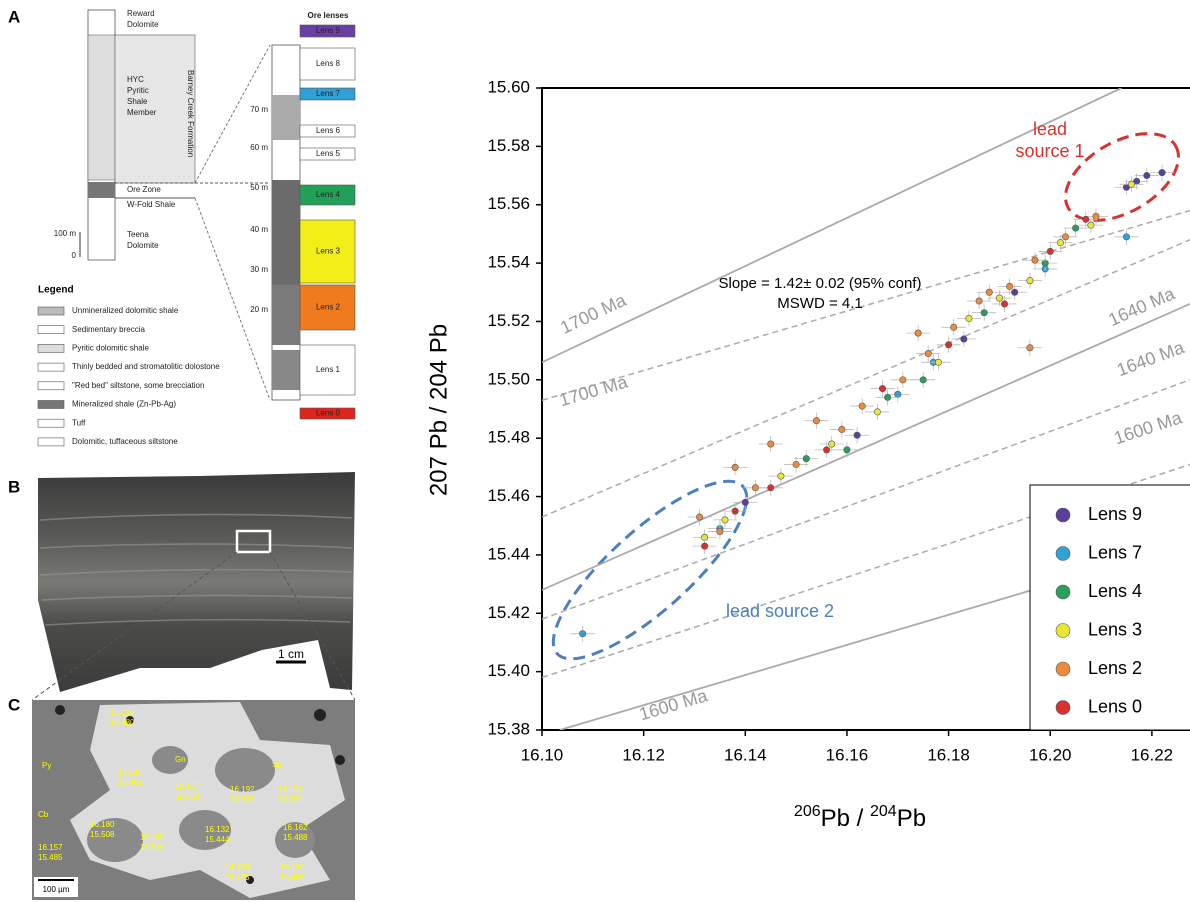 This screenshot has width=1190, height=902. What do you see at coordinates (508, 86) in the screenshot?
I see `y-tick-label: 15.60` at bounding box center [508, 86].